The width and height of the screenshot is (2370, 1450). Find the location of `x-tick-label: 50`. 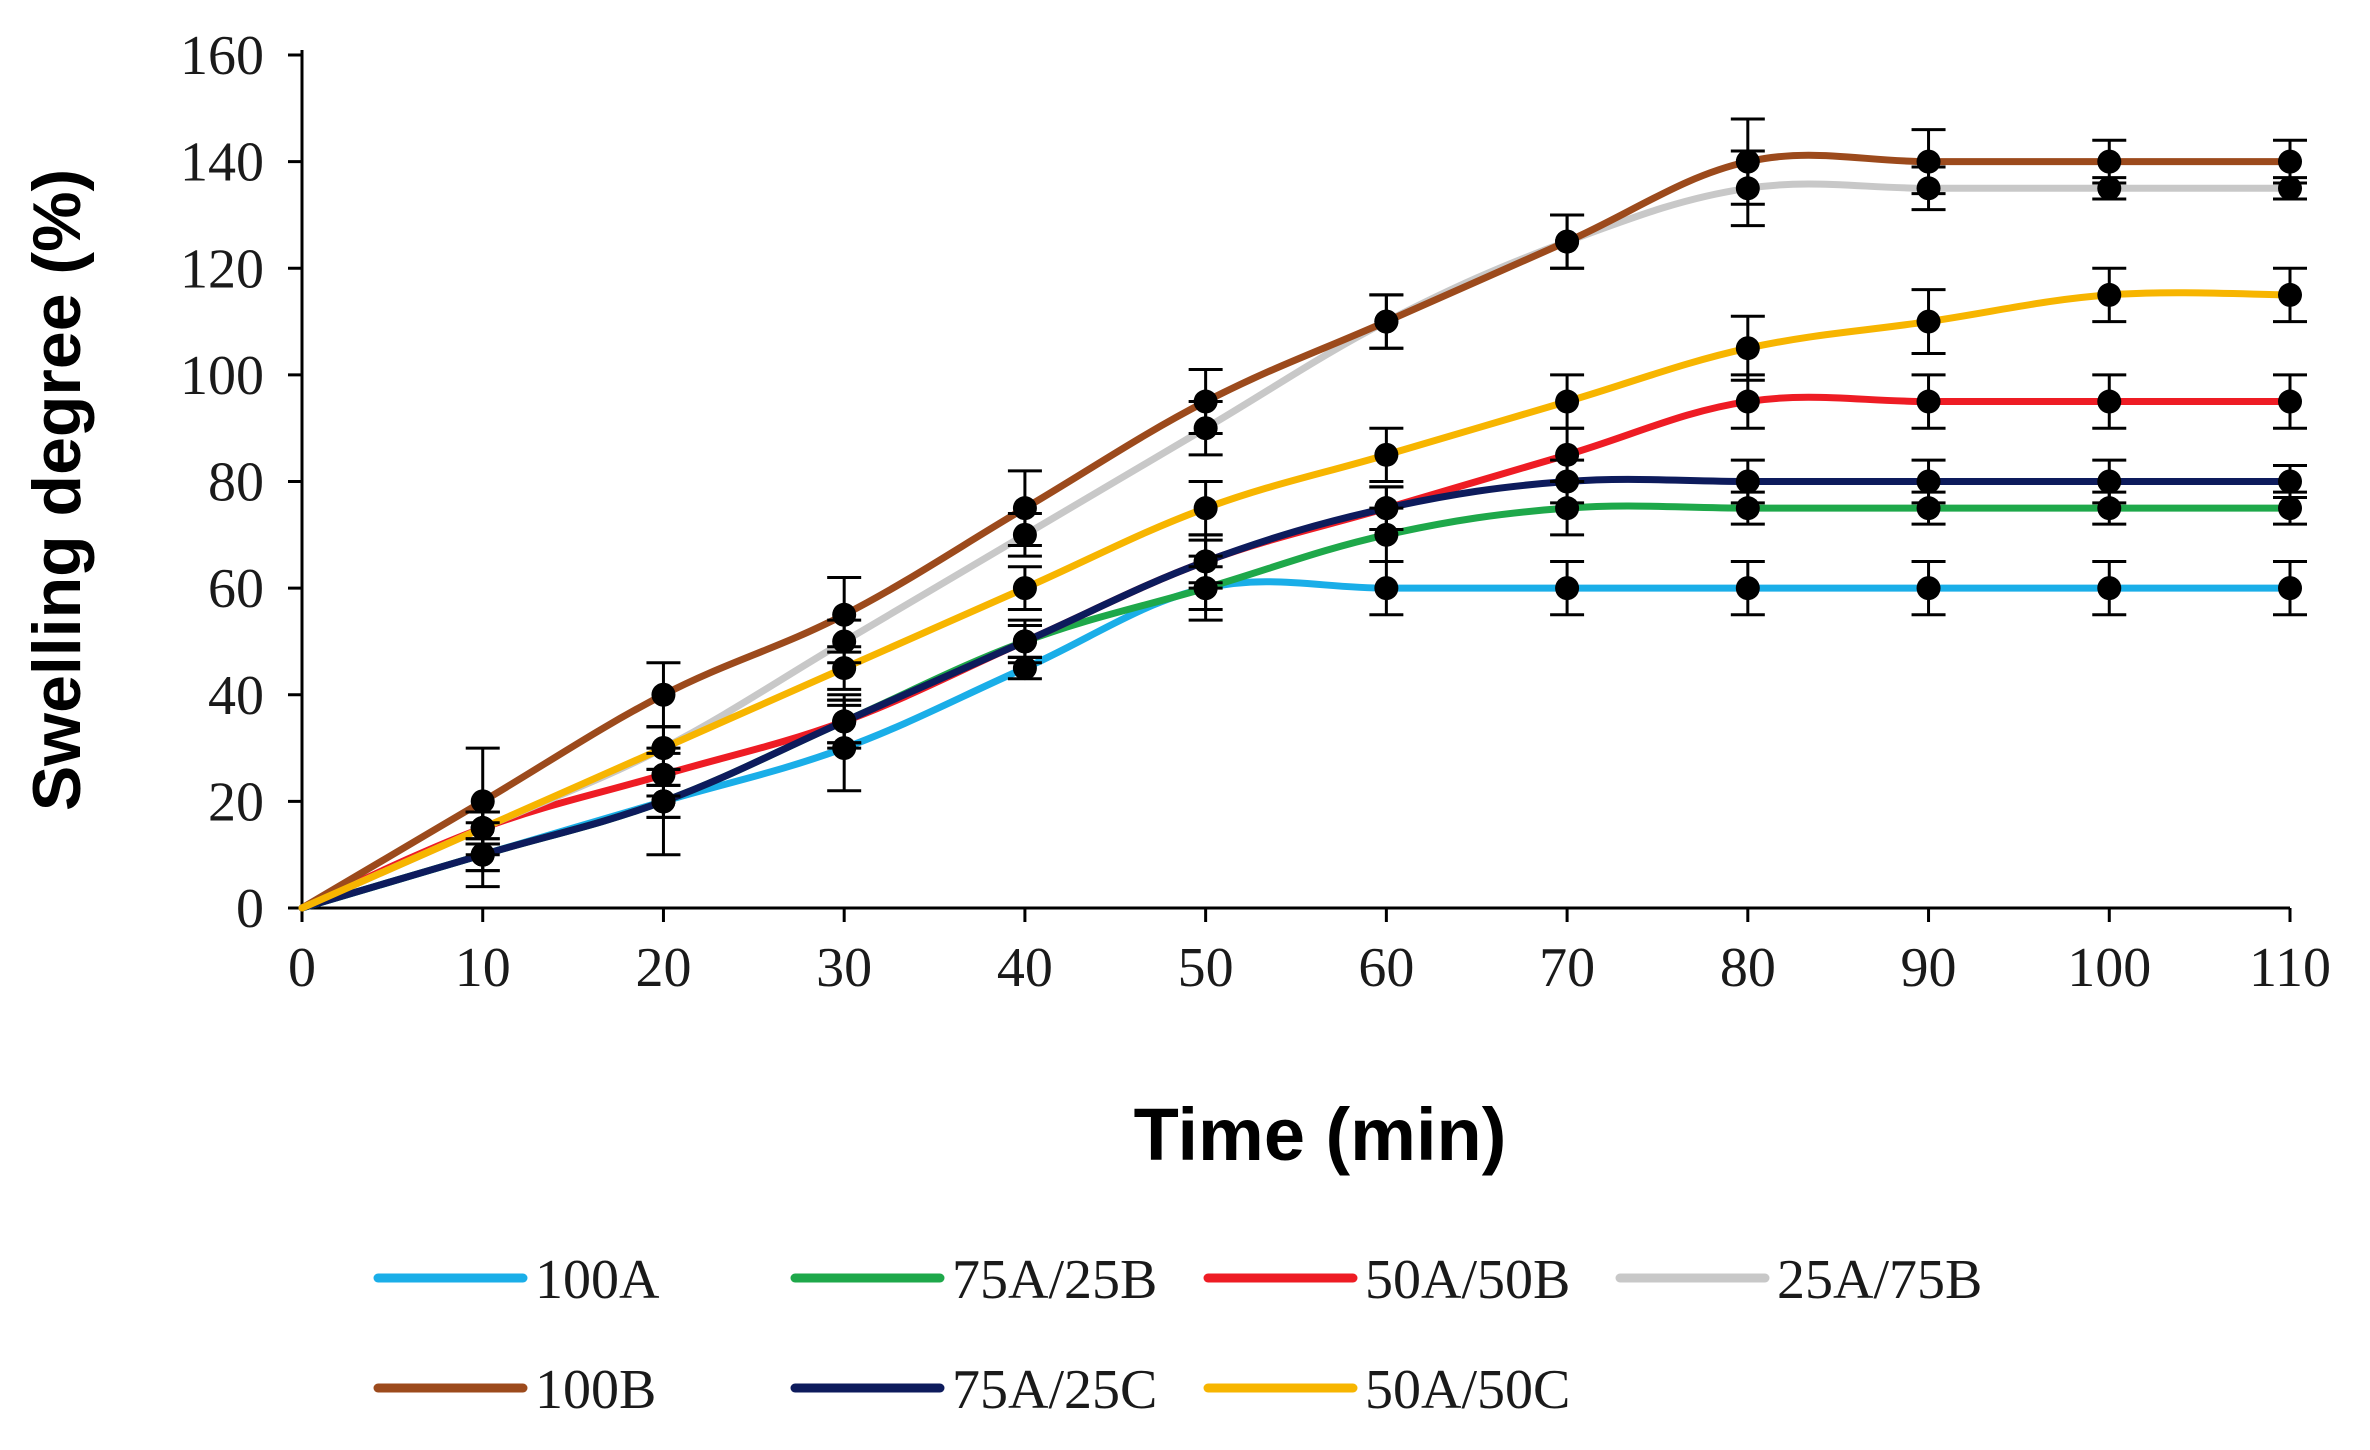

x-tick-label: 50 is located at coordinates (1206, 968).